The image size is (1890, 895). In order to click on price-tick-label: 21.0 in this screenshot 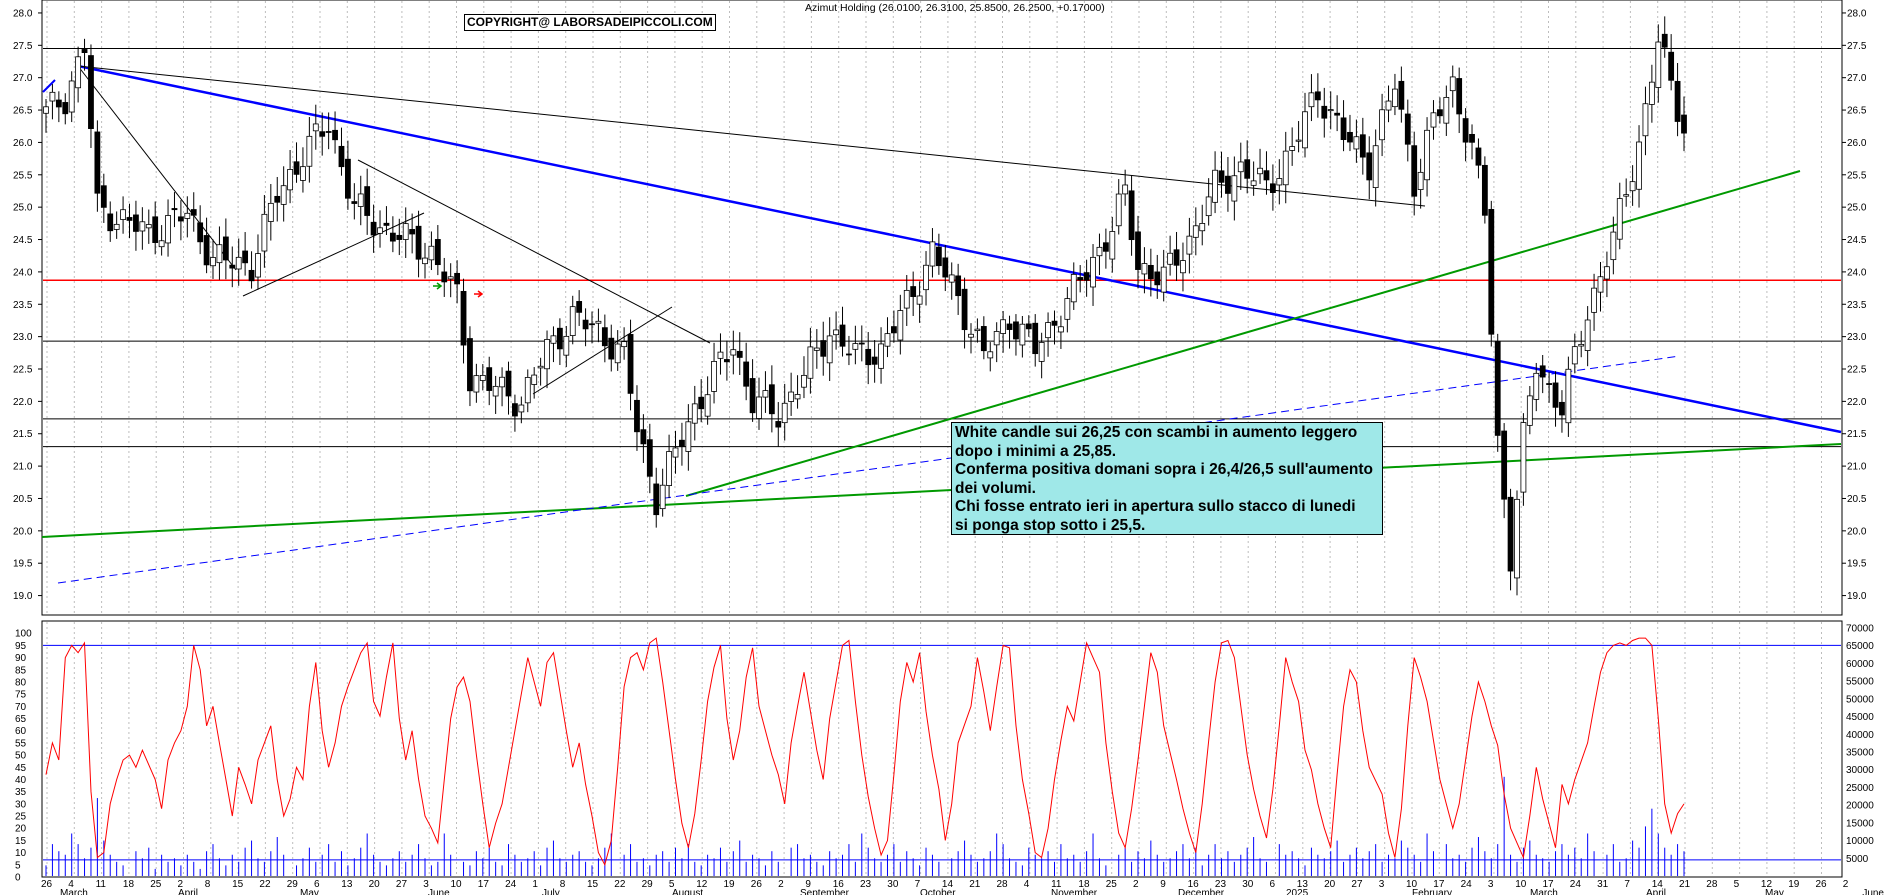, I will do `click(23, 467)`.